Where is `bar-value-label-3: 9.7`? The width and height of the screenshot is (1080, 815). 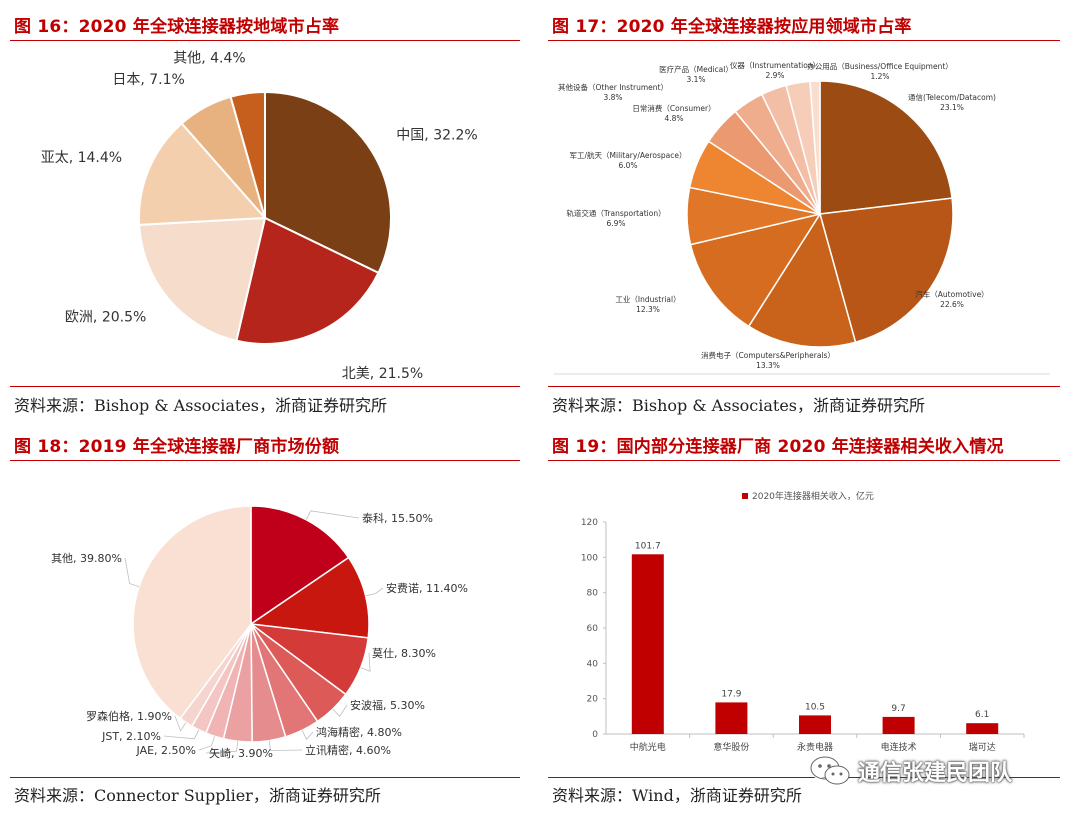
bar-value-label-3: 9.7 is located at coordinates (898, 709).